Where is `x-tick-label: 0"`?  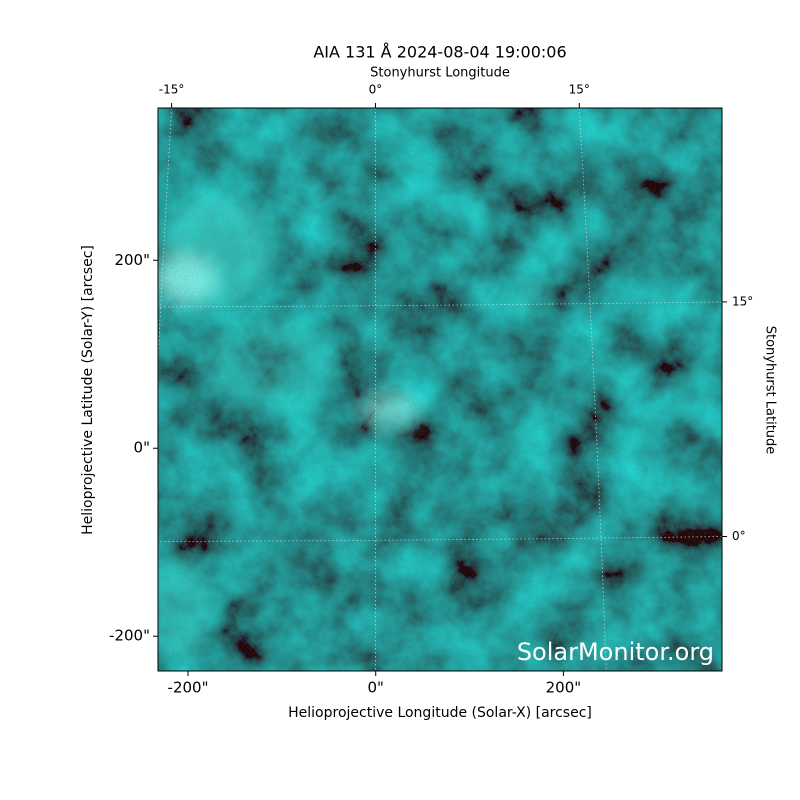
x-tick-label: 0" is located at coordinates (375, 688).